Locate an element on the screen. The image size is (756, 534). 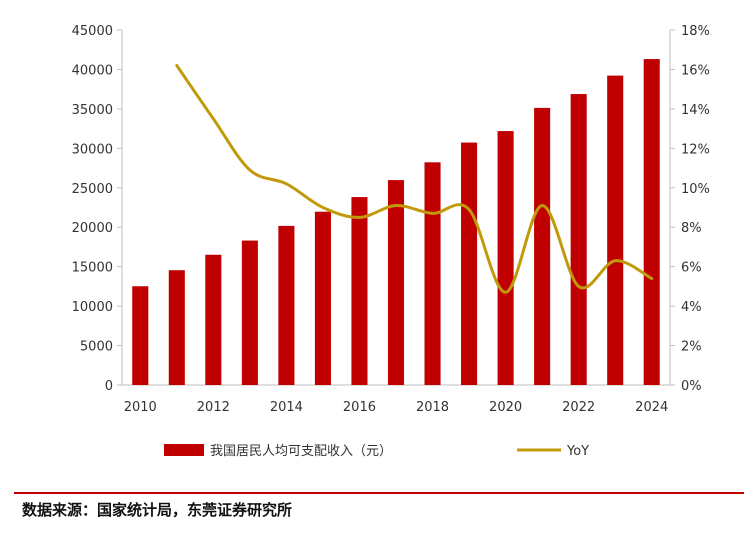
left-tick-label: 20000 is located at coordinates (92, 228).